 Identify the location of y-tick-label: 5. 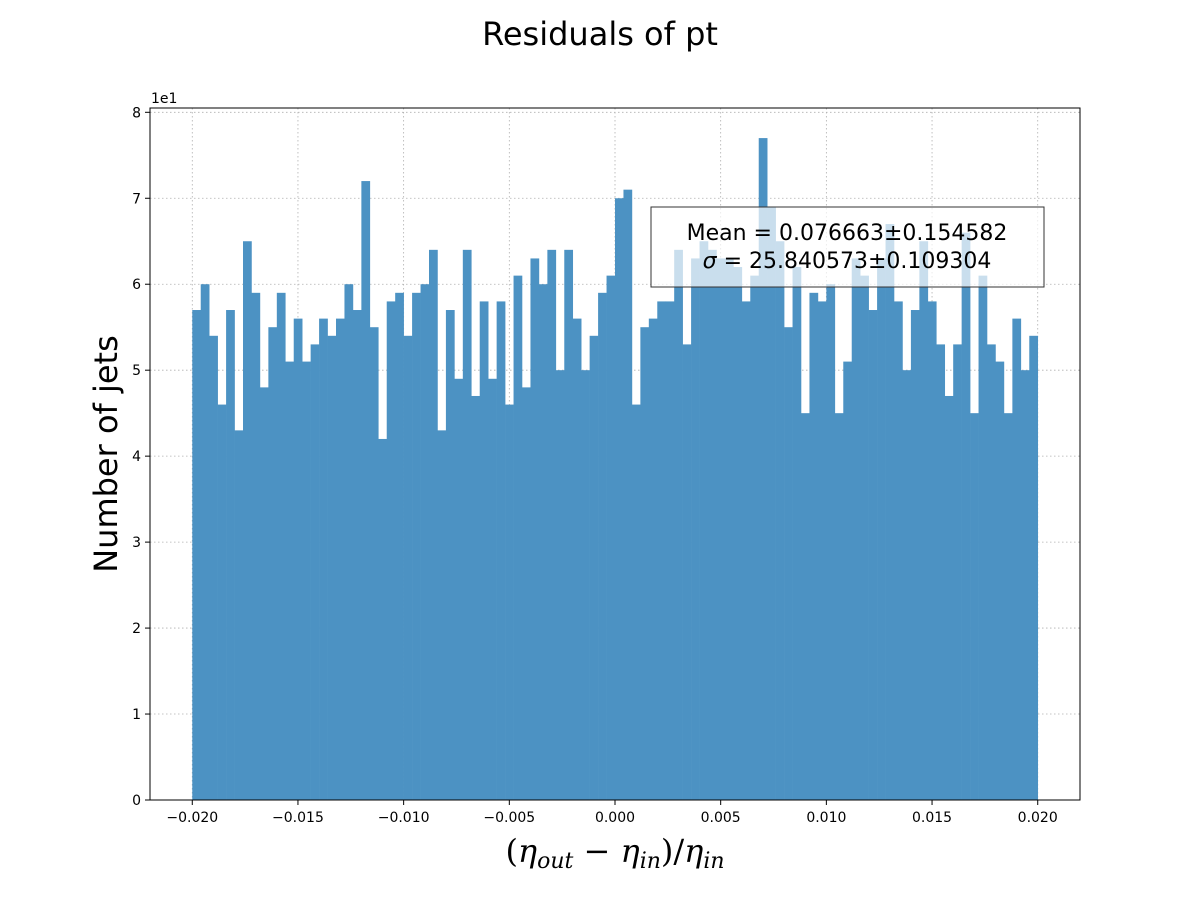
(136, 371).